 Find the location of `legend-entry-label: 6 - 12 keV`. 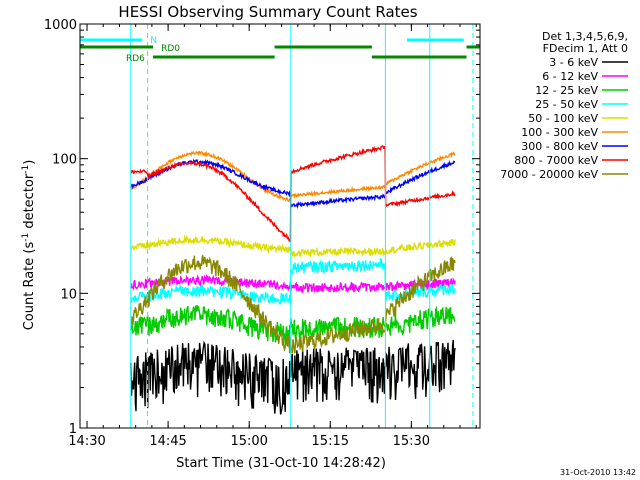

legend-entry-label: 6 - 12 keV is located at coordinates (570, 76).